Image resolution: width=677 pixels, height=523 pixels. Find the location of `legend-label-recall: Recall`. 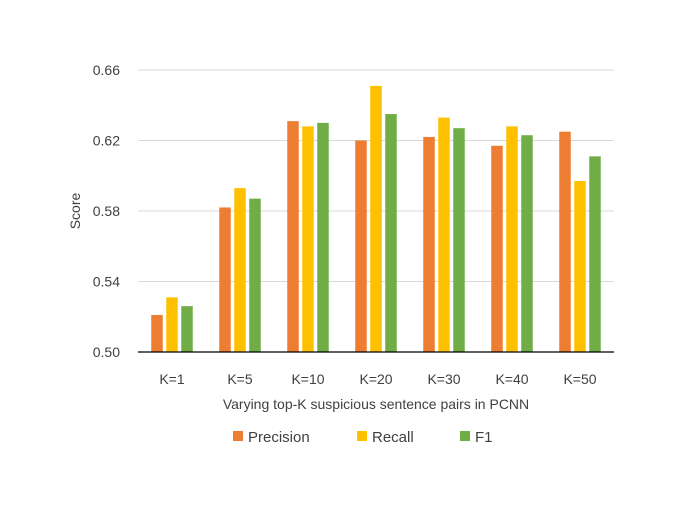

legend-label-recall: Recall is located at coordinates (393, 437).